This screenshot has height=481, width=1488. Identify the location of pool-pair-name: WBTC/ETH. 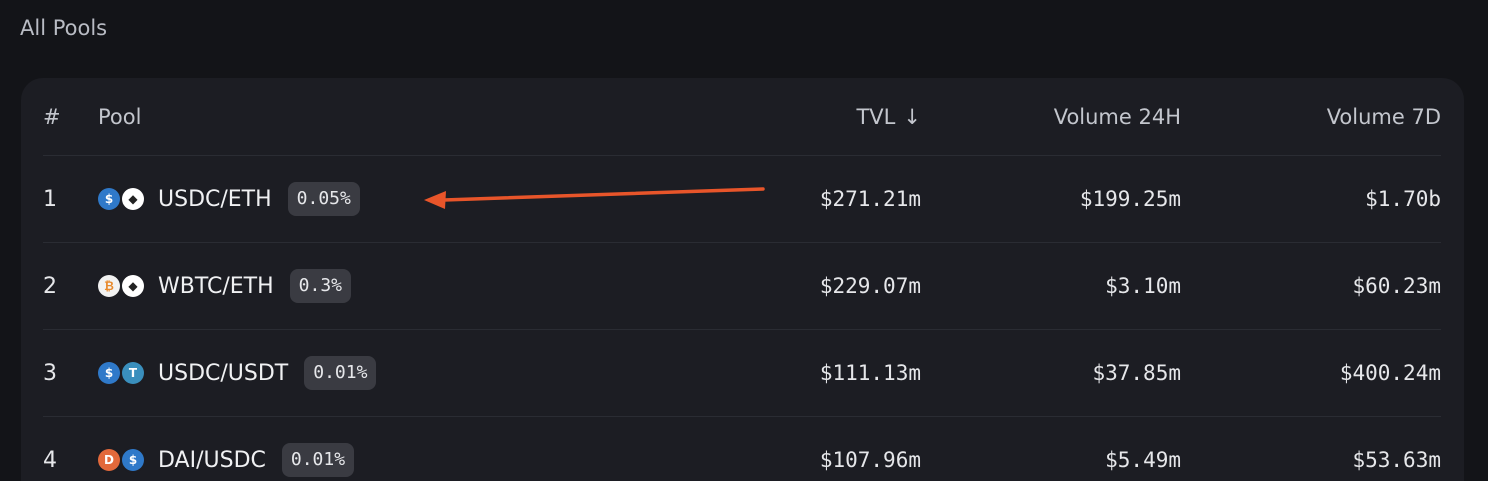
(216, 286).